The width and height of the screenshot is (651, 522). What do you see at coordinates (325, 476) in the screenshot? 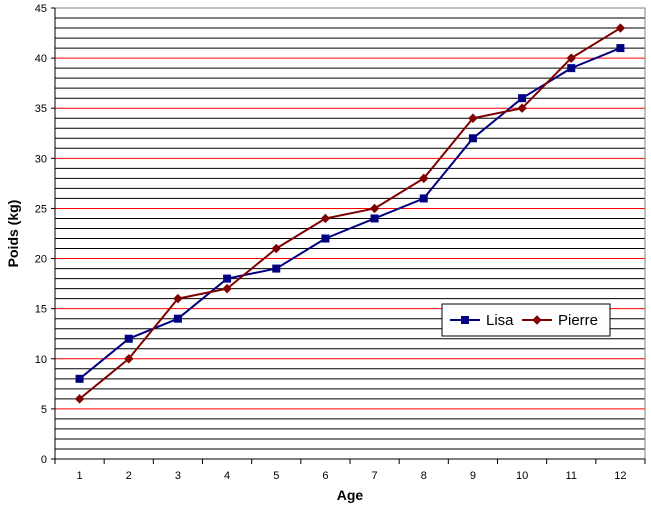
I see `x-tick-label: 6` at bounding box center [325, 476].